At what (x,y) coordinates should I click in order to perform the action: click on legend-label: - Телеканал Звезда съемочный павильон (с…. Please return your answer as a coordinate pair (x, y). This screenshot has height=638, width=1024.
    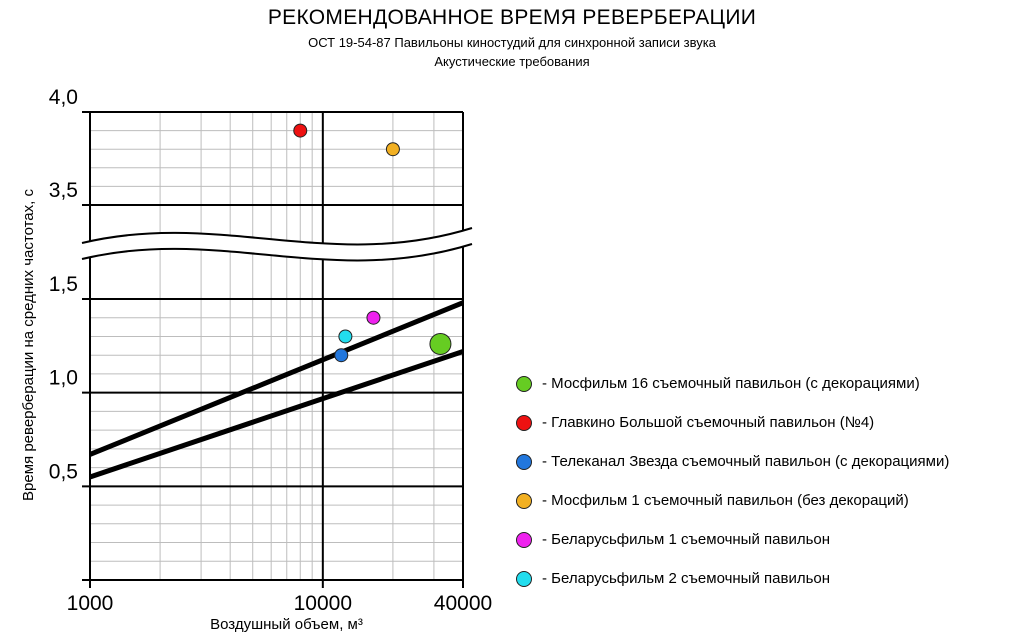
    Looking at the image, I should click on (746, 461).